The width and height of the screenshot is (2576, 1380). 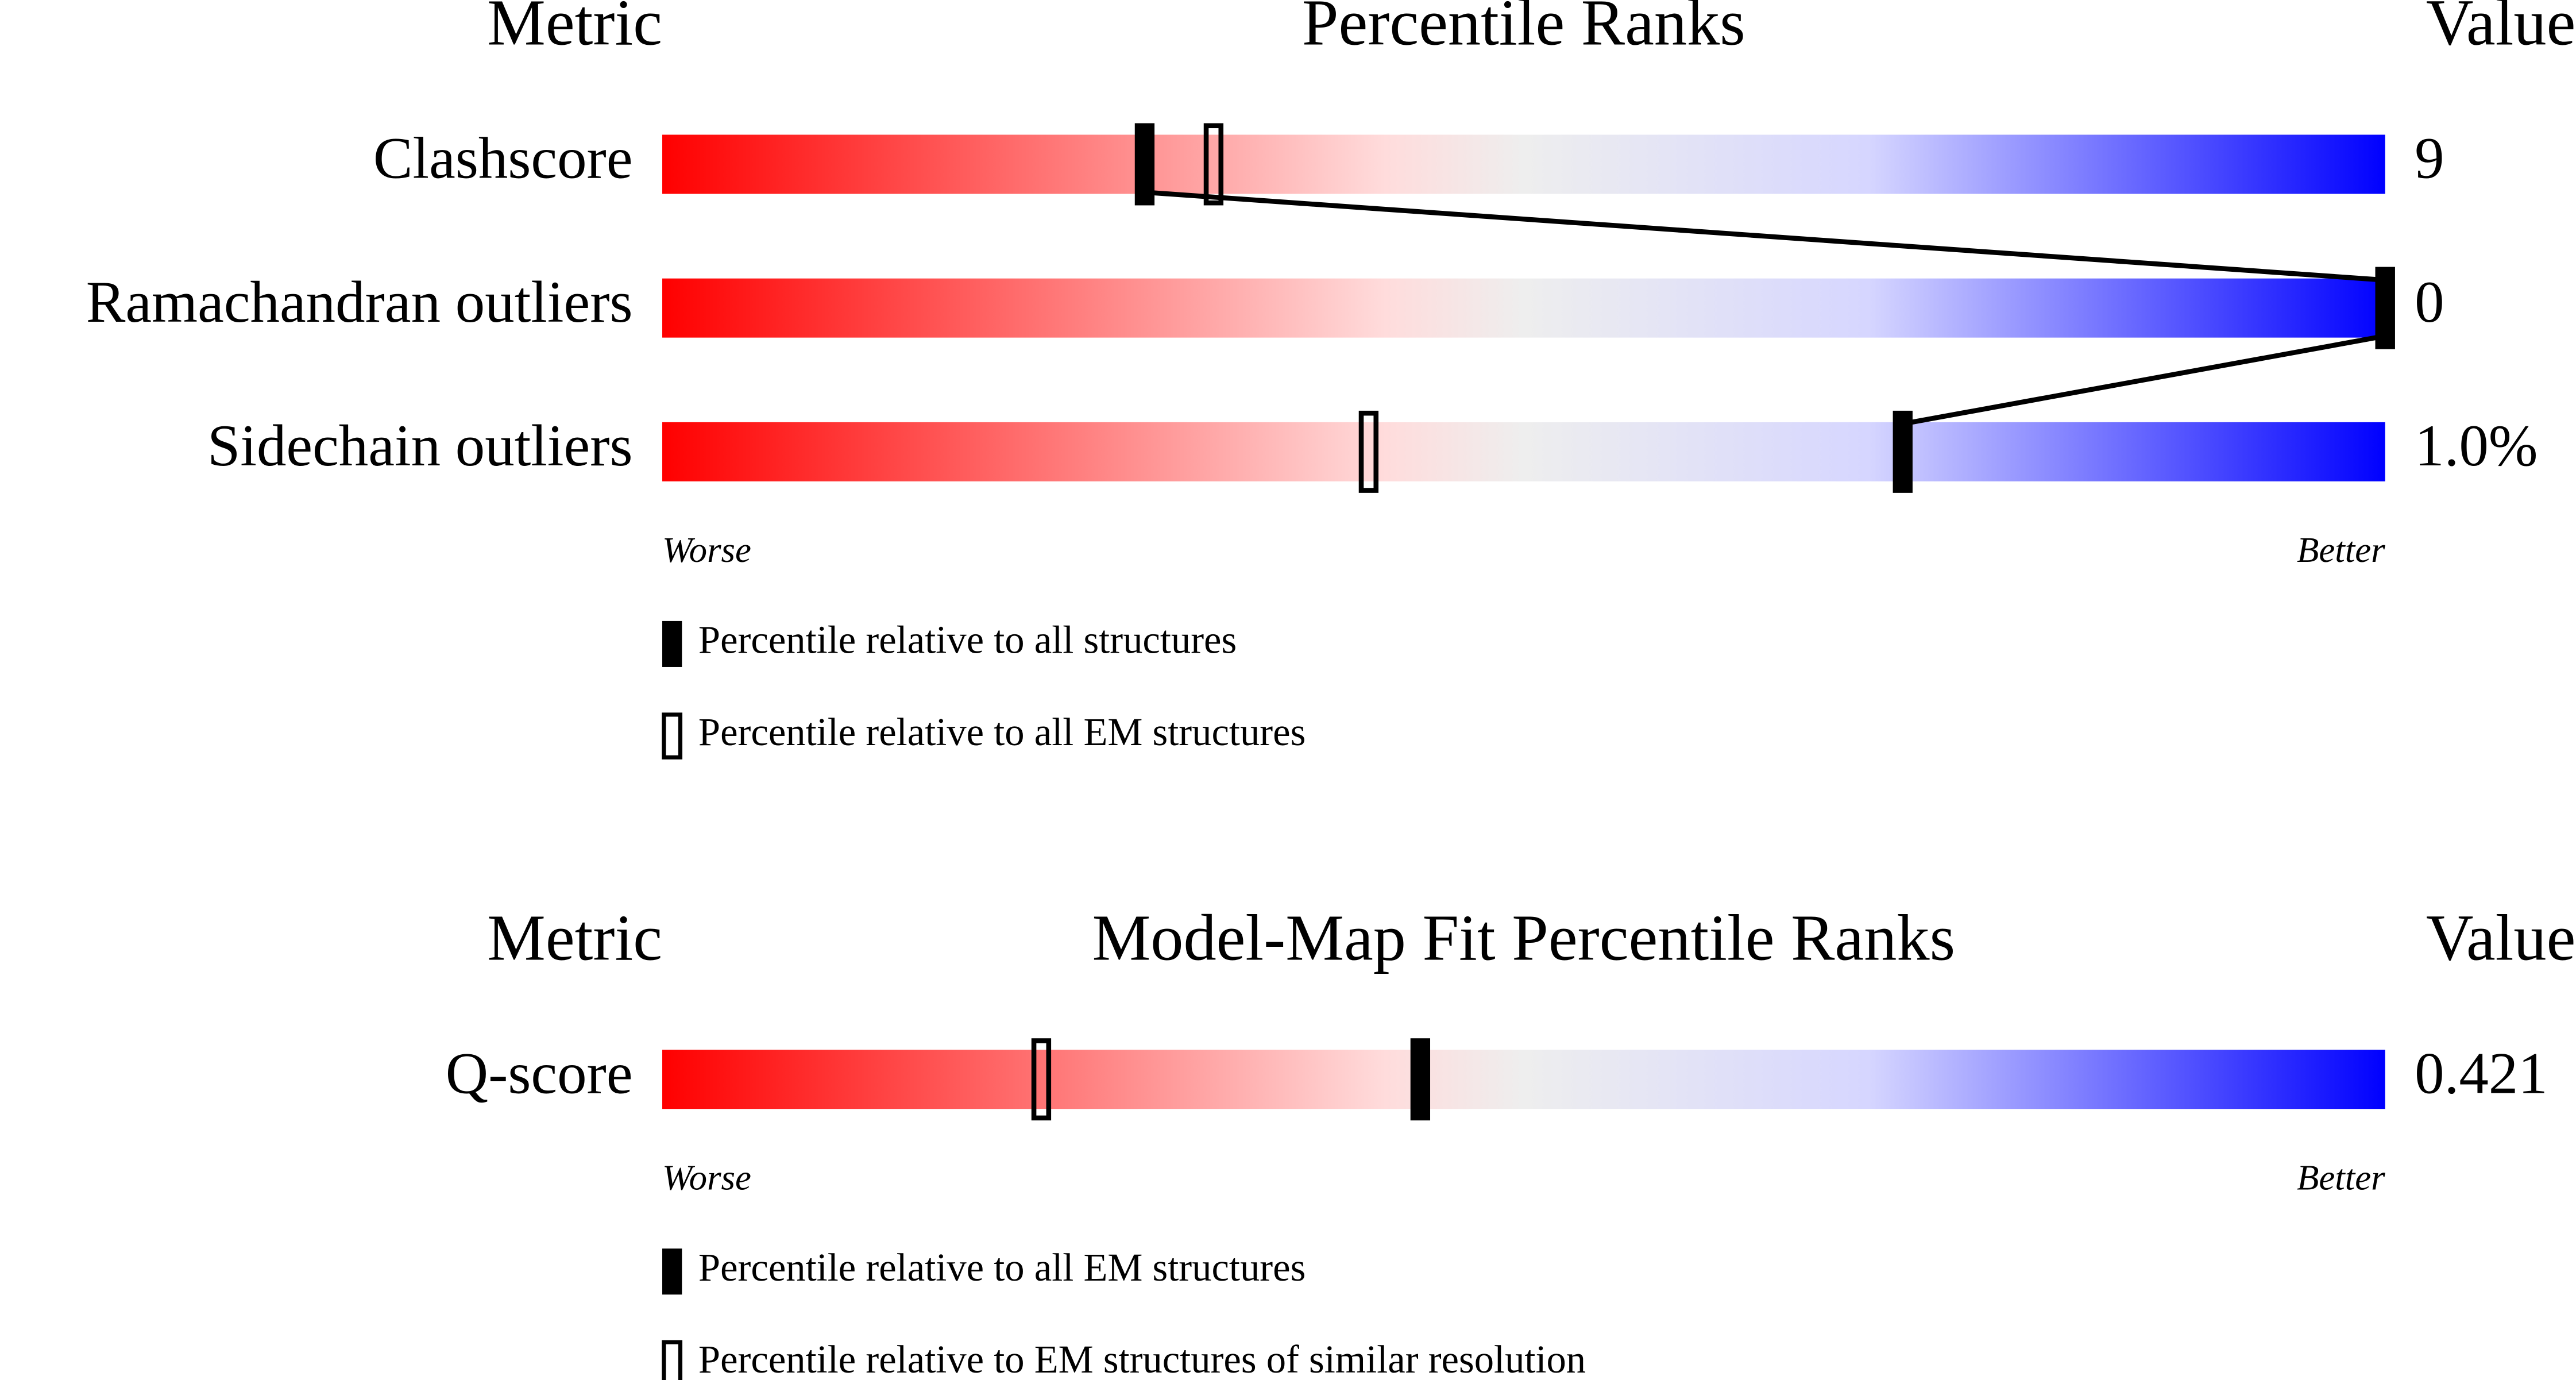 I want to click on metric-label: Q-score, so click(x=539, y=1073).